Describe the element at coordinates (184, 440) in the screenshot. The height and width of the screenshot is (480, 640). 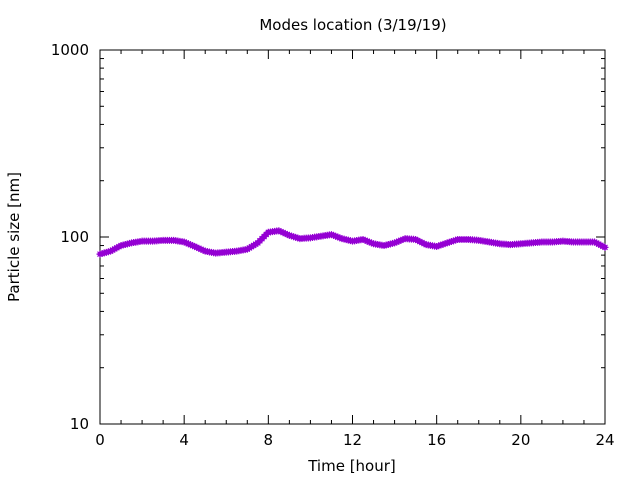
I see `x-tick-label: 4` at that location.